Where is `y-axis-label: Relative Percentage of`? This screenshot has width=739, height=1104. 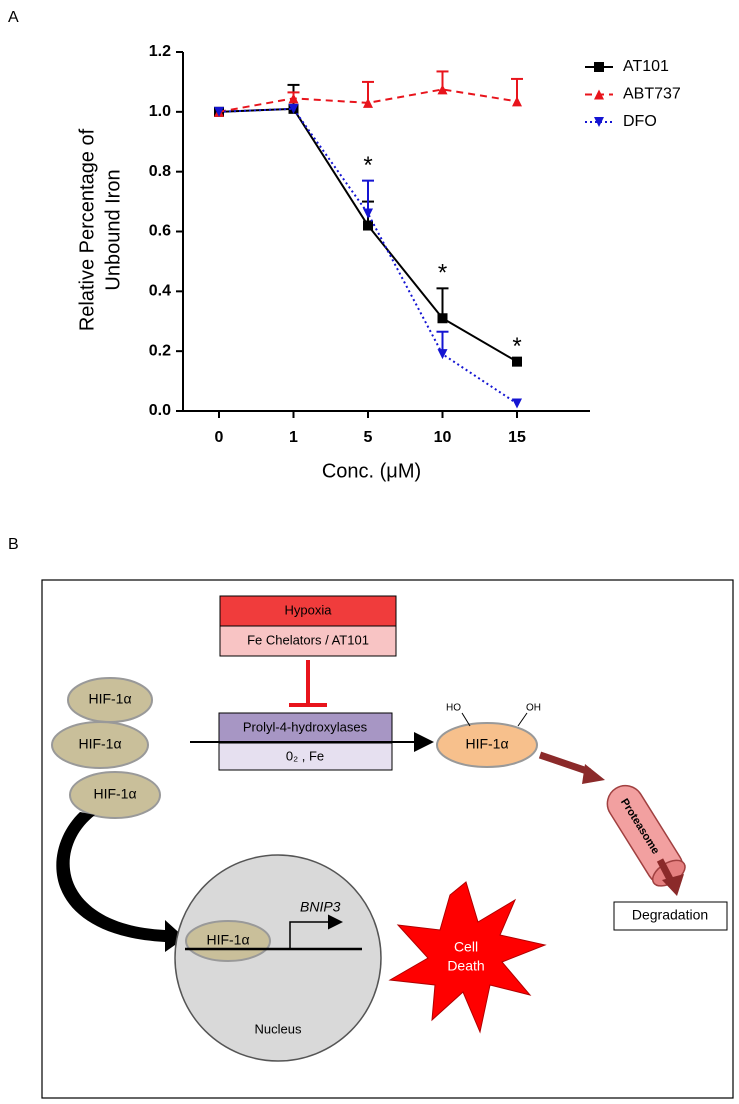
y-axis-label: Relative Percentage of is located at coordinates (87, 229).